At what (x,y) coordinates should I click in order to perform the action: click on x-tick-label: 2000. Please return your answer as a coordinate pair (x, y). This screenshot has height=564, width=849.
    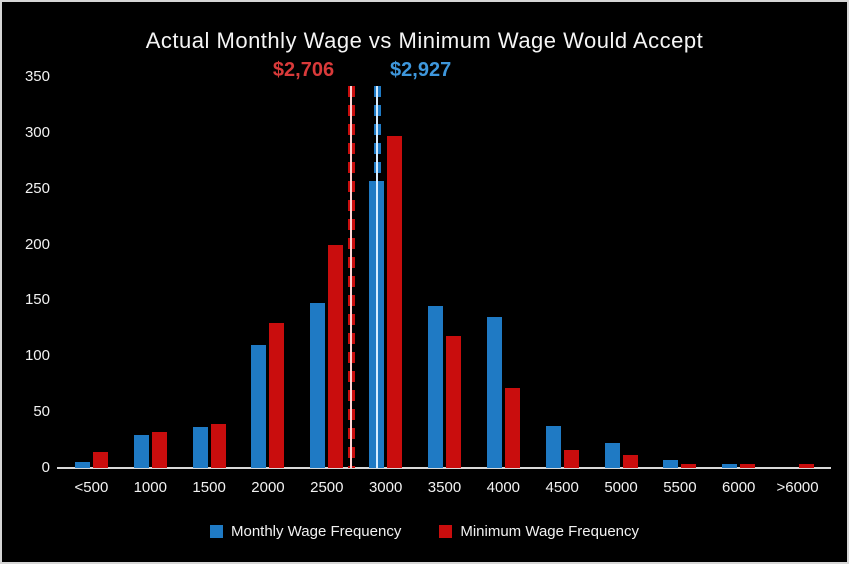
    Looking at the image, I should click on (268, 487).